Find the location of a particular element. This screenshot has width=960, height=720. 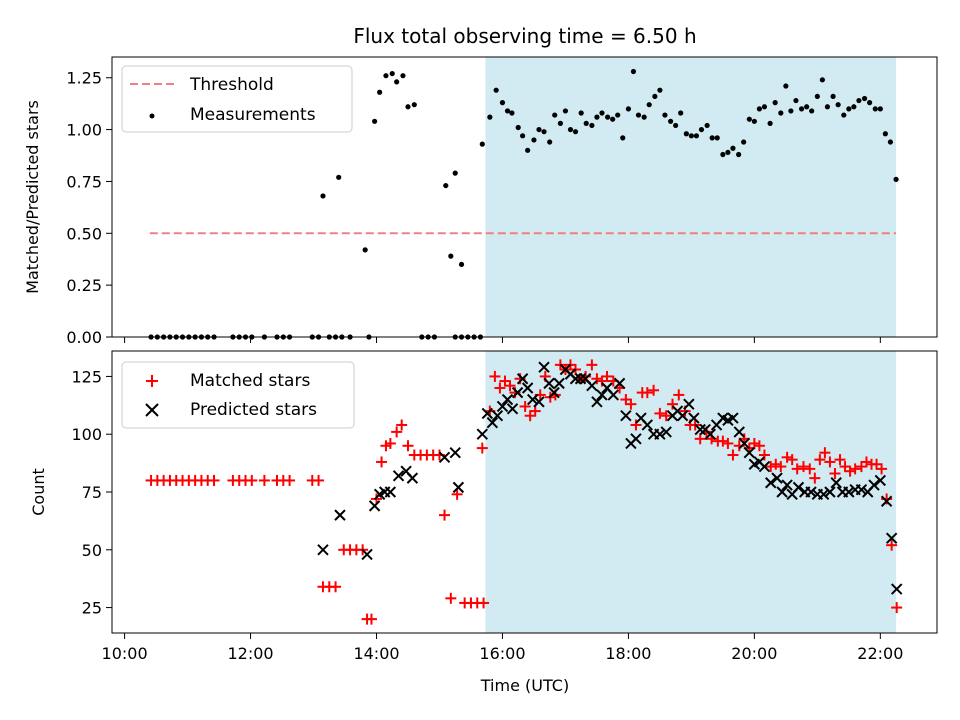

count-legend-box is located at coordinates (238, 395).